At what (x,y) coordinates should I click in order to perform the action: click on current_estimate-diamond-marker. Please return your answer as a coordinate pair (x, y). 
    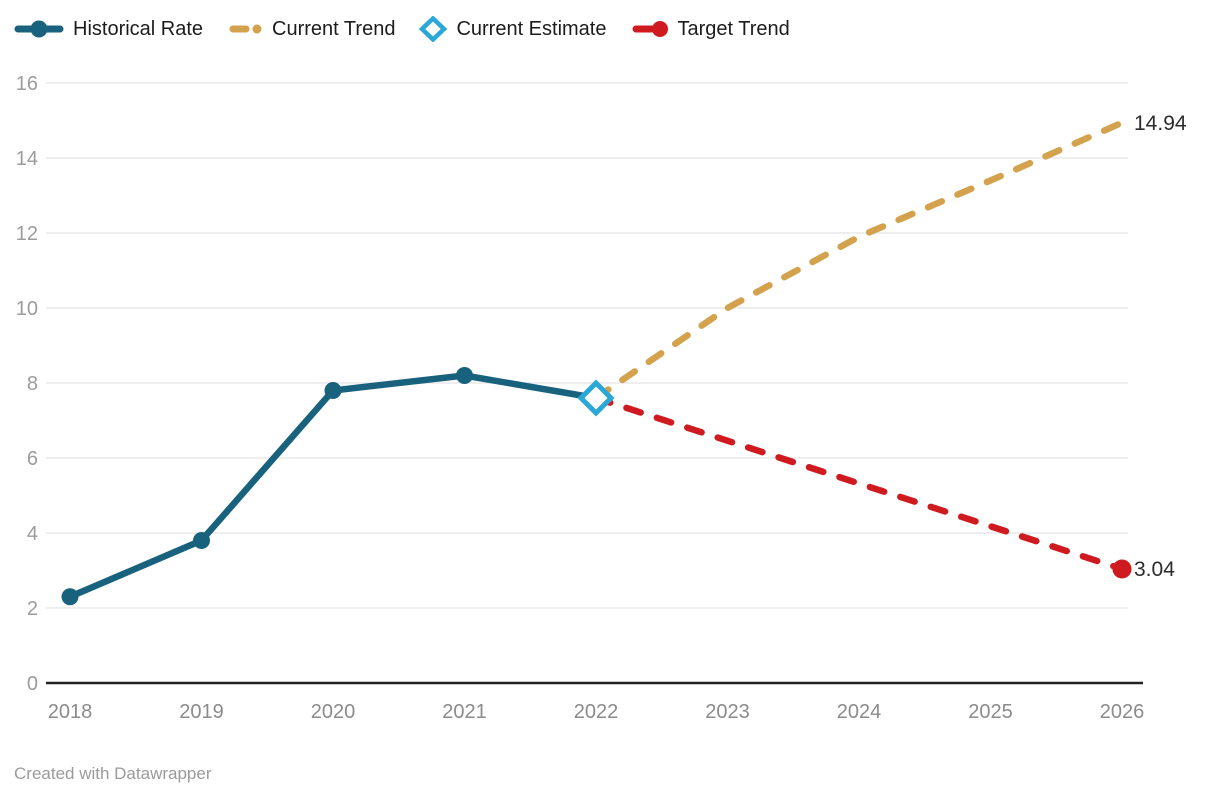
    Looking at the image, I should click on (596, 398).